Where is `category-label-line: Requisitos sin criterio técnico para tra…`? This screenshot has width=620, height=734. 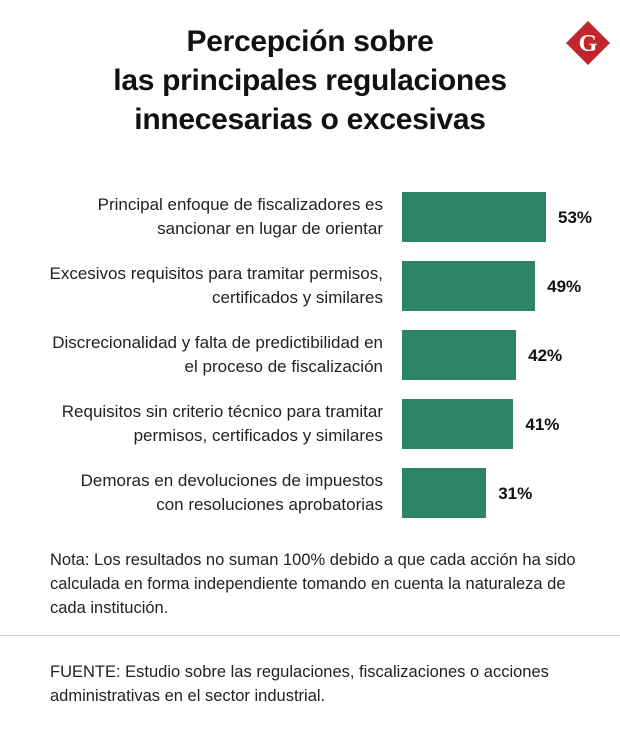
category-label-line: Requisitos sin criterio técnico para tra… is located at coordinates (222, 411).